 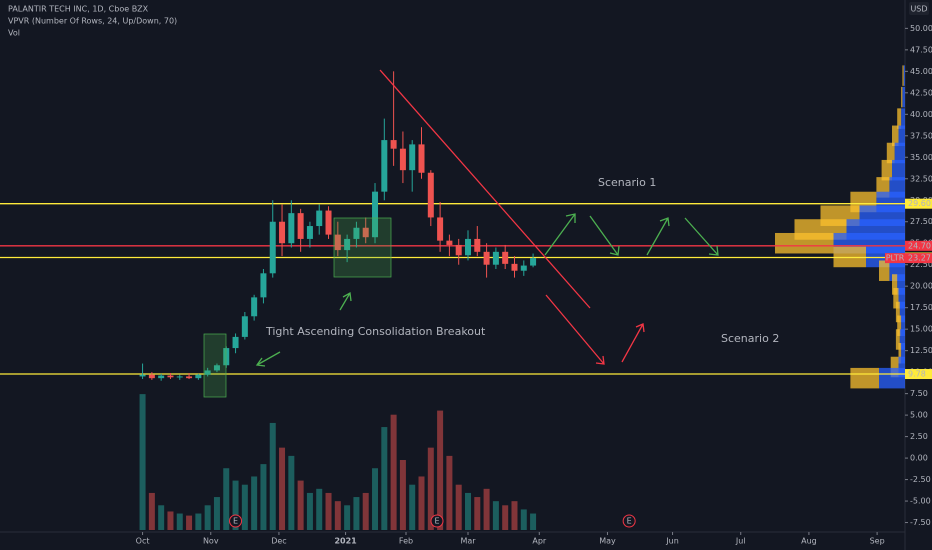 What do you see at coordinates (921, 350) in the screenshot?
I see `y-tick-label: 12.50` at bounding box center [921, 350].